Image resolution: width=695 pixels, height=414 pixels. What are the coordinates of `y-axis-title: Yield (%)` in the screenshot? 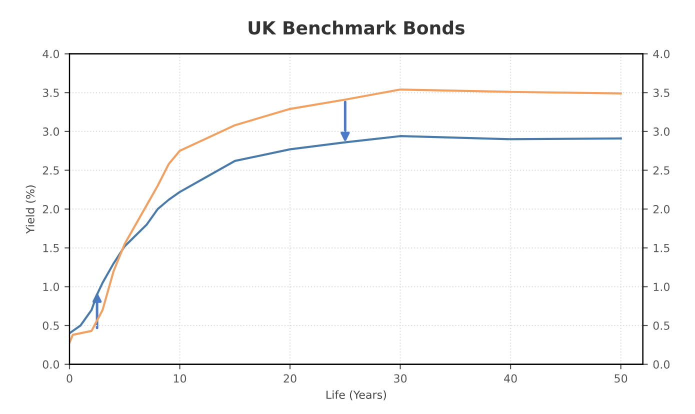 It's located at (31, 209).